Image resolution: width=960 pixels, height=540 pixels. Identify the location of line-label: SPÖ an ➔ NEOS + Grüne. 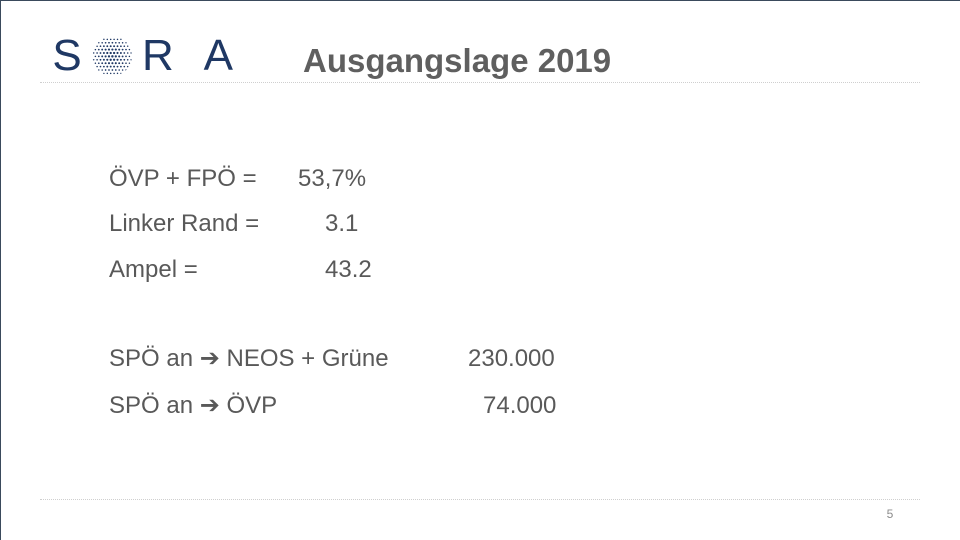
(249, 358).